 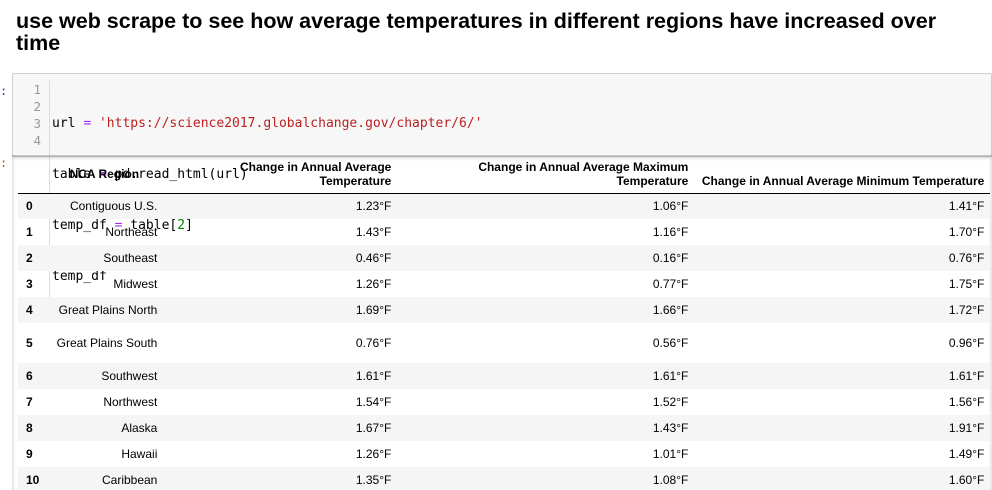 What do you see at coordinates (139, 454) in the screenshot?
I see `region-cell: Hawaii` at bounding box center [139, 454].